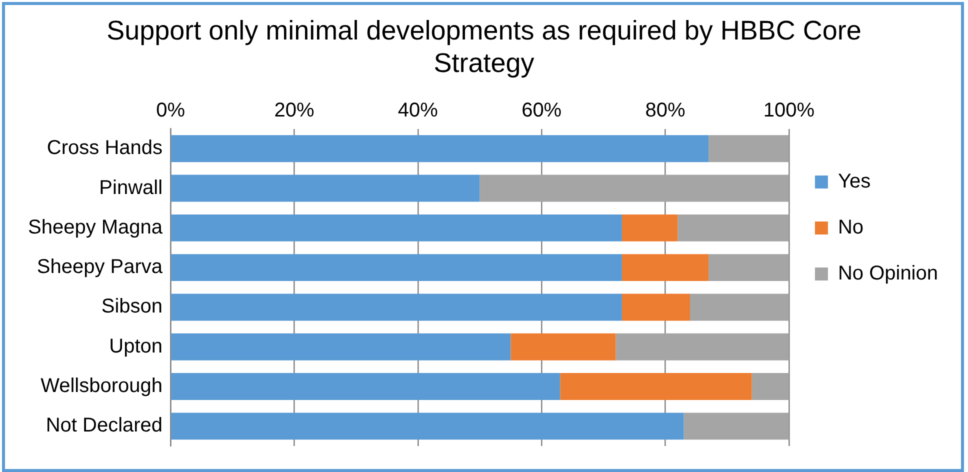  I want to click on x-tick-label: 0%, so click(171, 110).